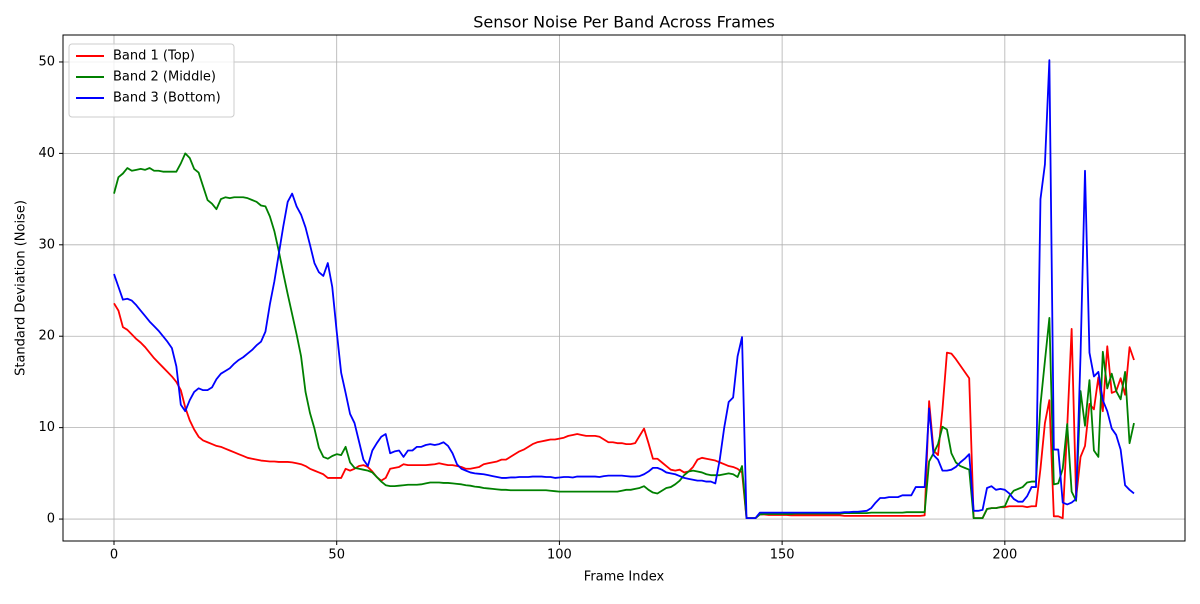 Image resolution: width=1200 pixels, height=604 pixels. Describe the element at coordinates (114, 555) in the screenshot. I see `x-tick-label: 0` at that location.